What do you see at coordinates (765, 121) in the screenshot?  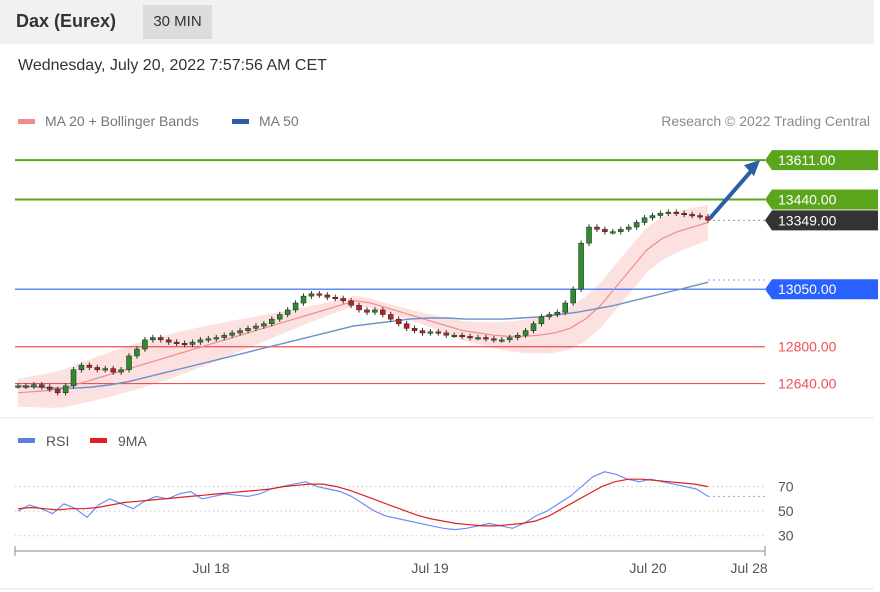 I see `research-credit: Research © 2022 Trading Central` at bounding box center [765, 121].